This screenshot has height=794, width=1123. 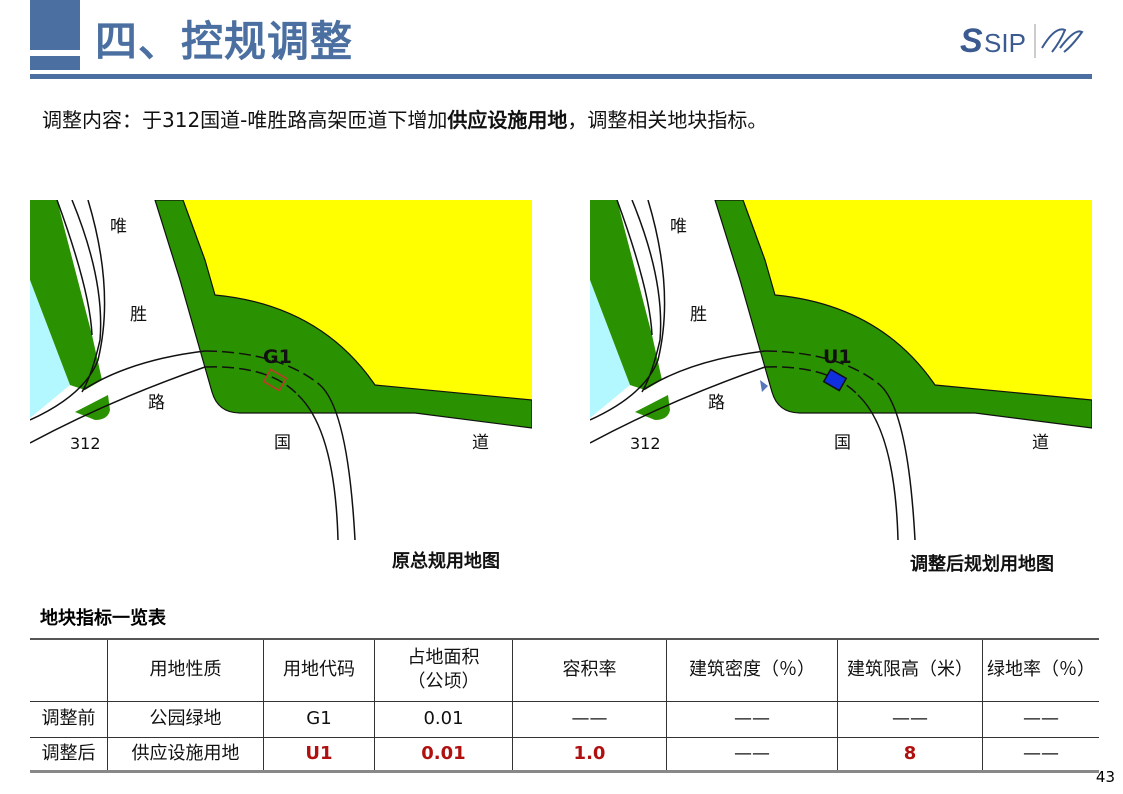 I want to click on table-row: 调整后 供应设施用地 U1 0.01 1.0 —— 8 ——, so click(x=564, y=754).